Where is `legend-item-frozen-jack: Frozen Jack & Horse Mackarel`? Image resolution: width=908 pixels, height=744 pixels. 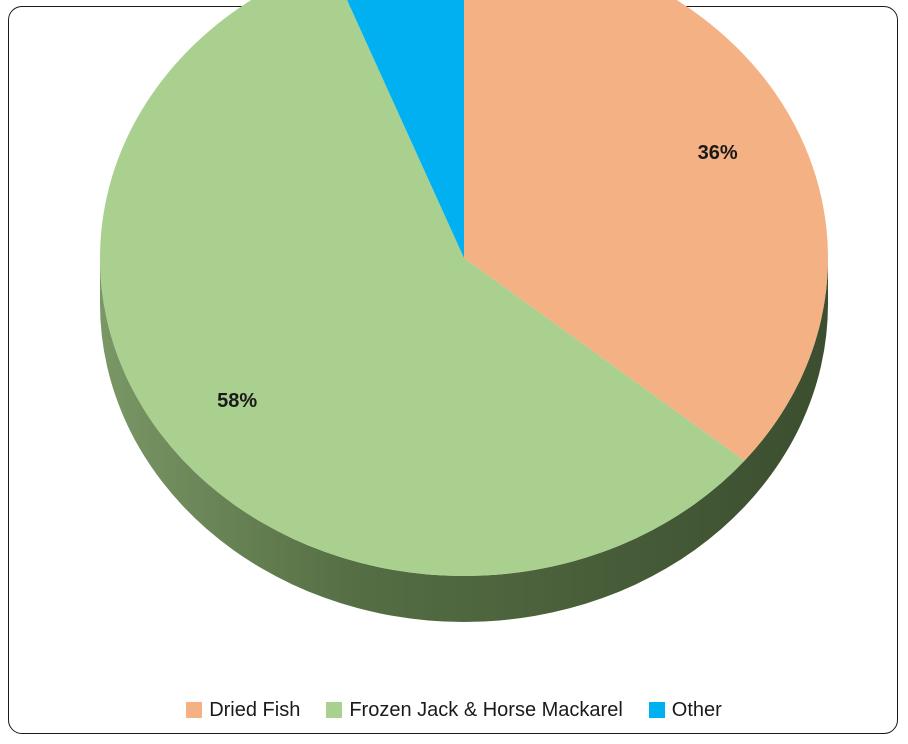
legend-item-frozen-jack: Frozen Jack & Horse Mackarel is located at coordinates (474, 710).